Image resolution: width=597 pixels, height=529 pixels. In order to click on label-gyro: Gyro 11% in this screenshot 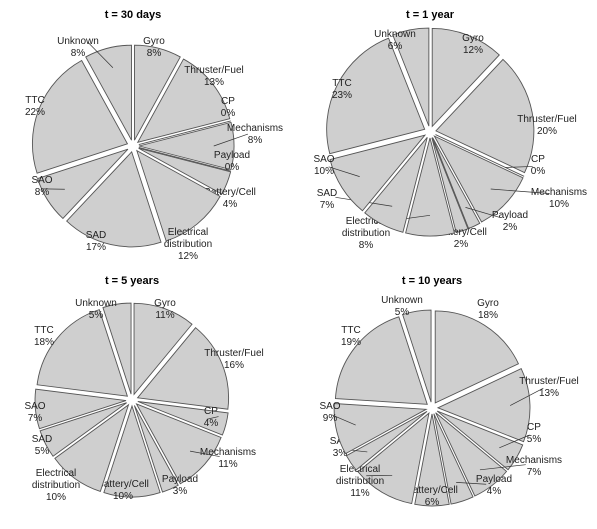, I will do `click(165, 309)`.